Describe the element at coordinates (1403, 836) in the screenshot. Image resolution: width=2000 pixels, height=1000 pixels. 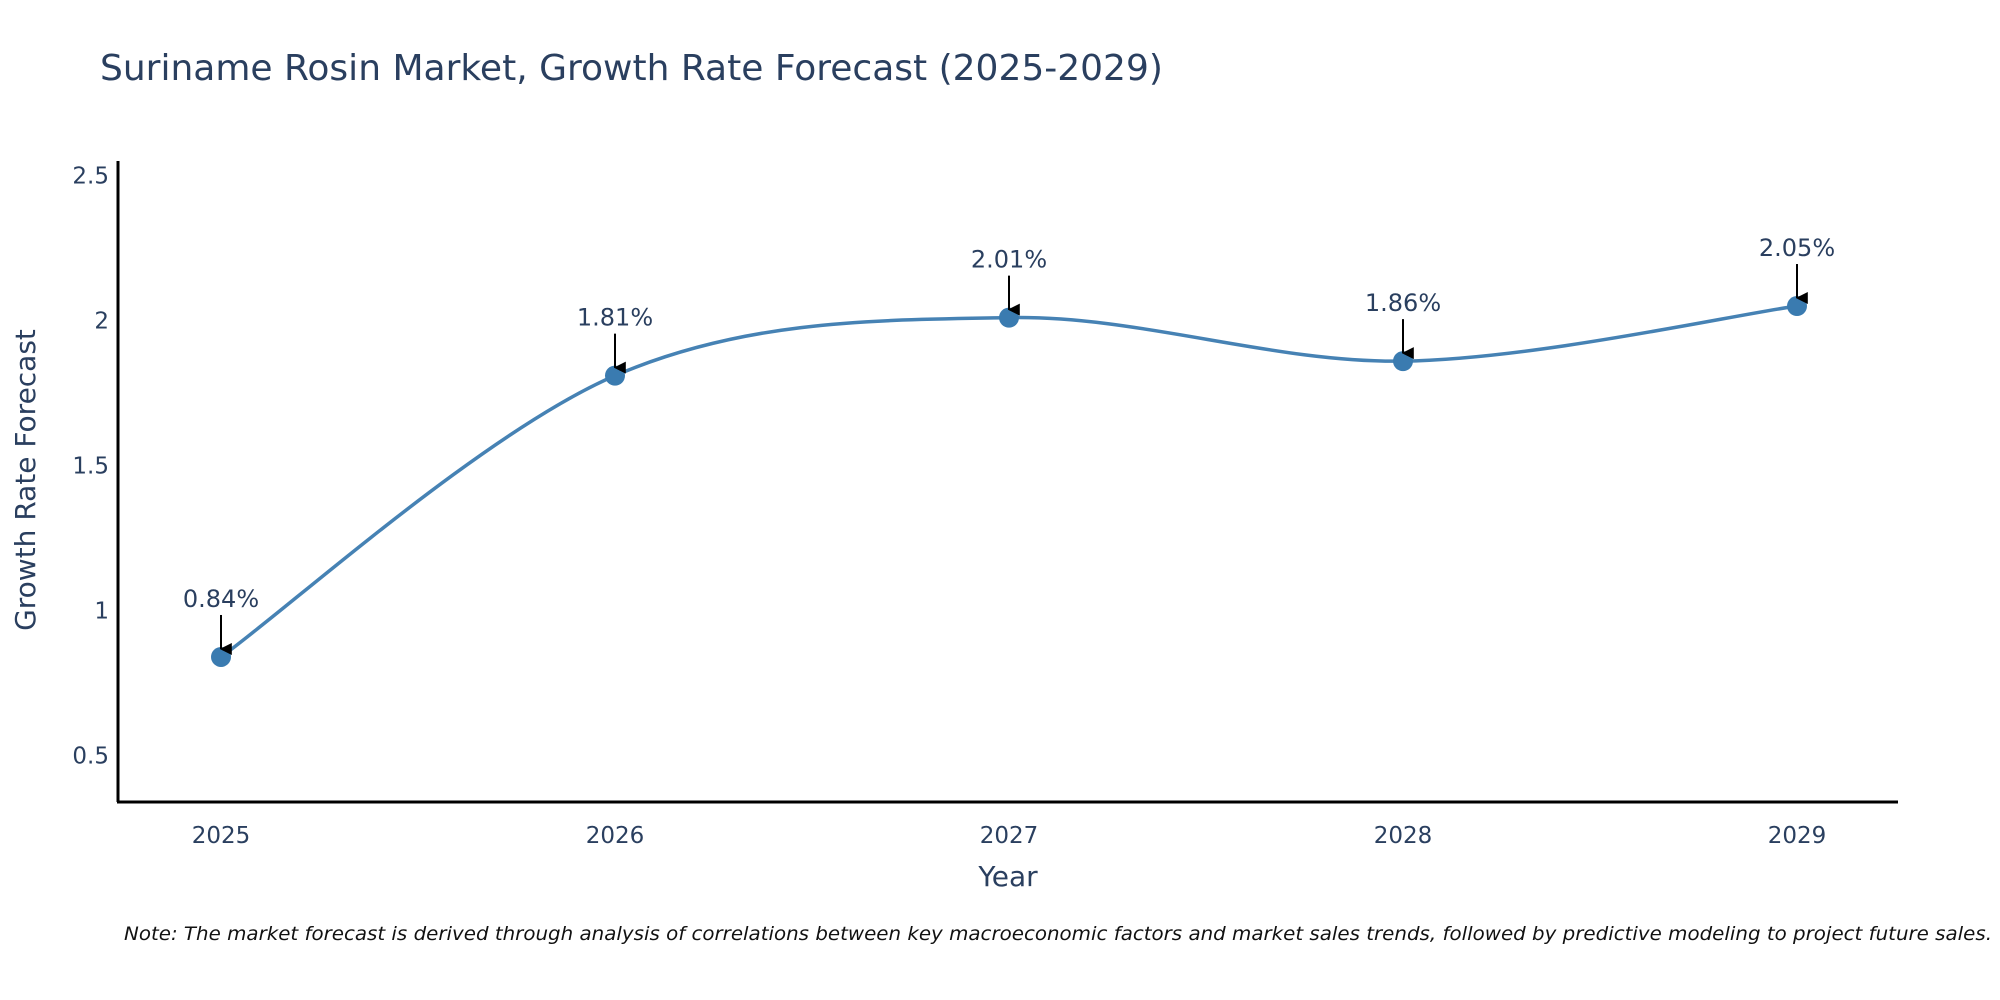
I see `x-tick-label: 2028` at that location.